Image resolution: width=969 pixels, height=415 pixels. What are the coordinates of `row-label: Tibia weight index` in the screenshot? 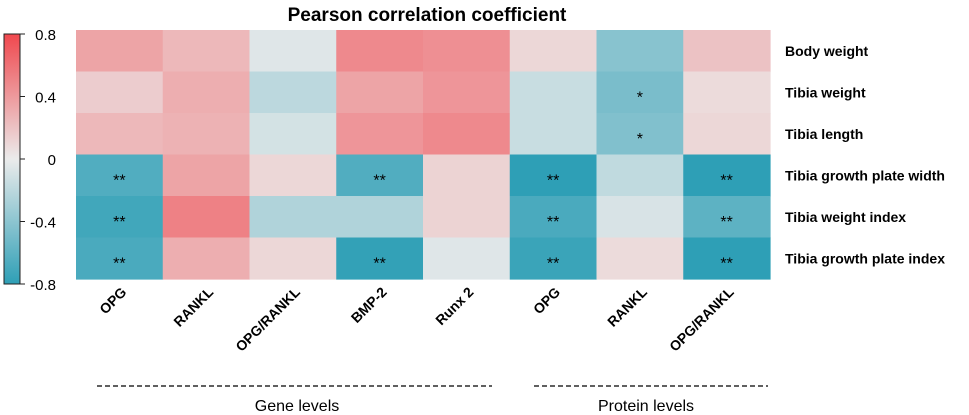 It's located at (845, 217).